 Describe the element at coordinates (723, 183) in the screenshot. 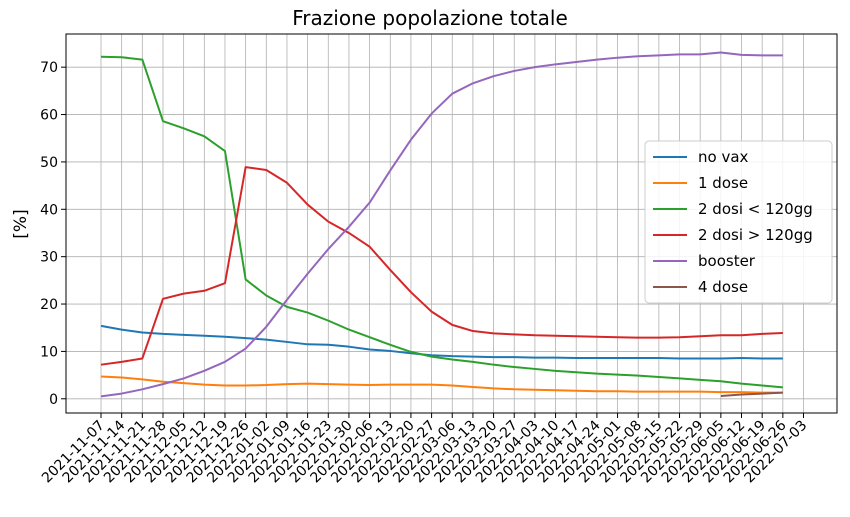

I see `legend-label: 1 dose` at that location.